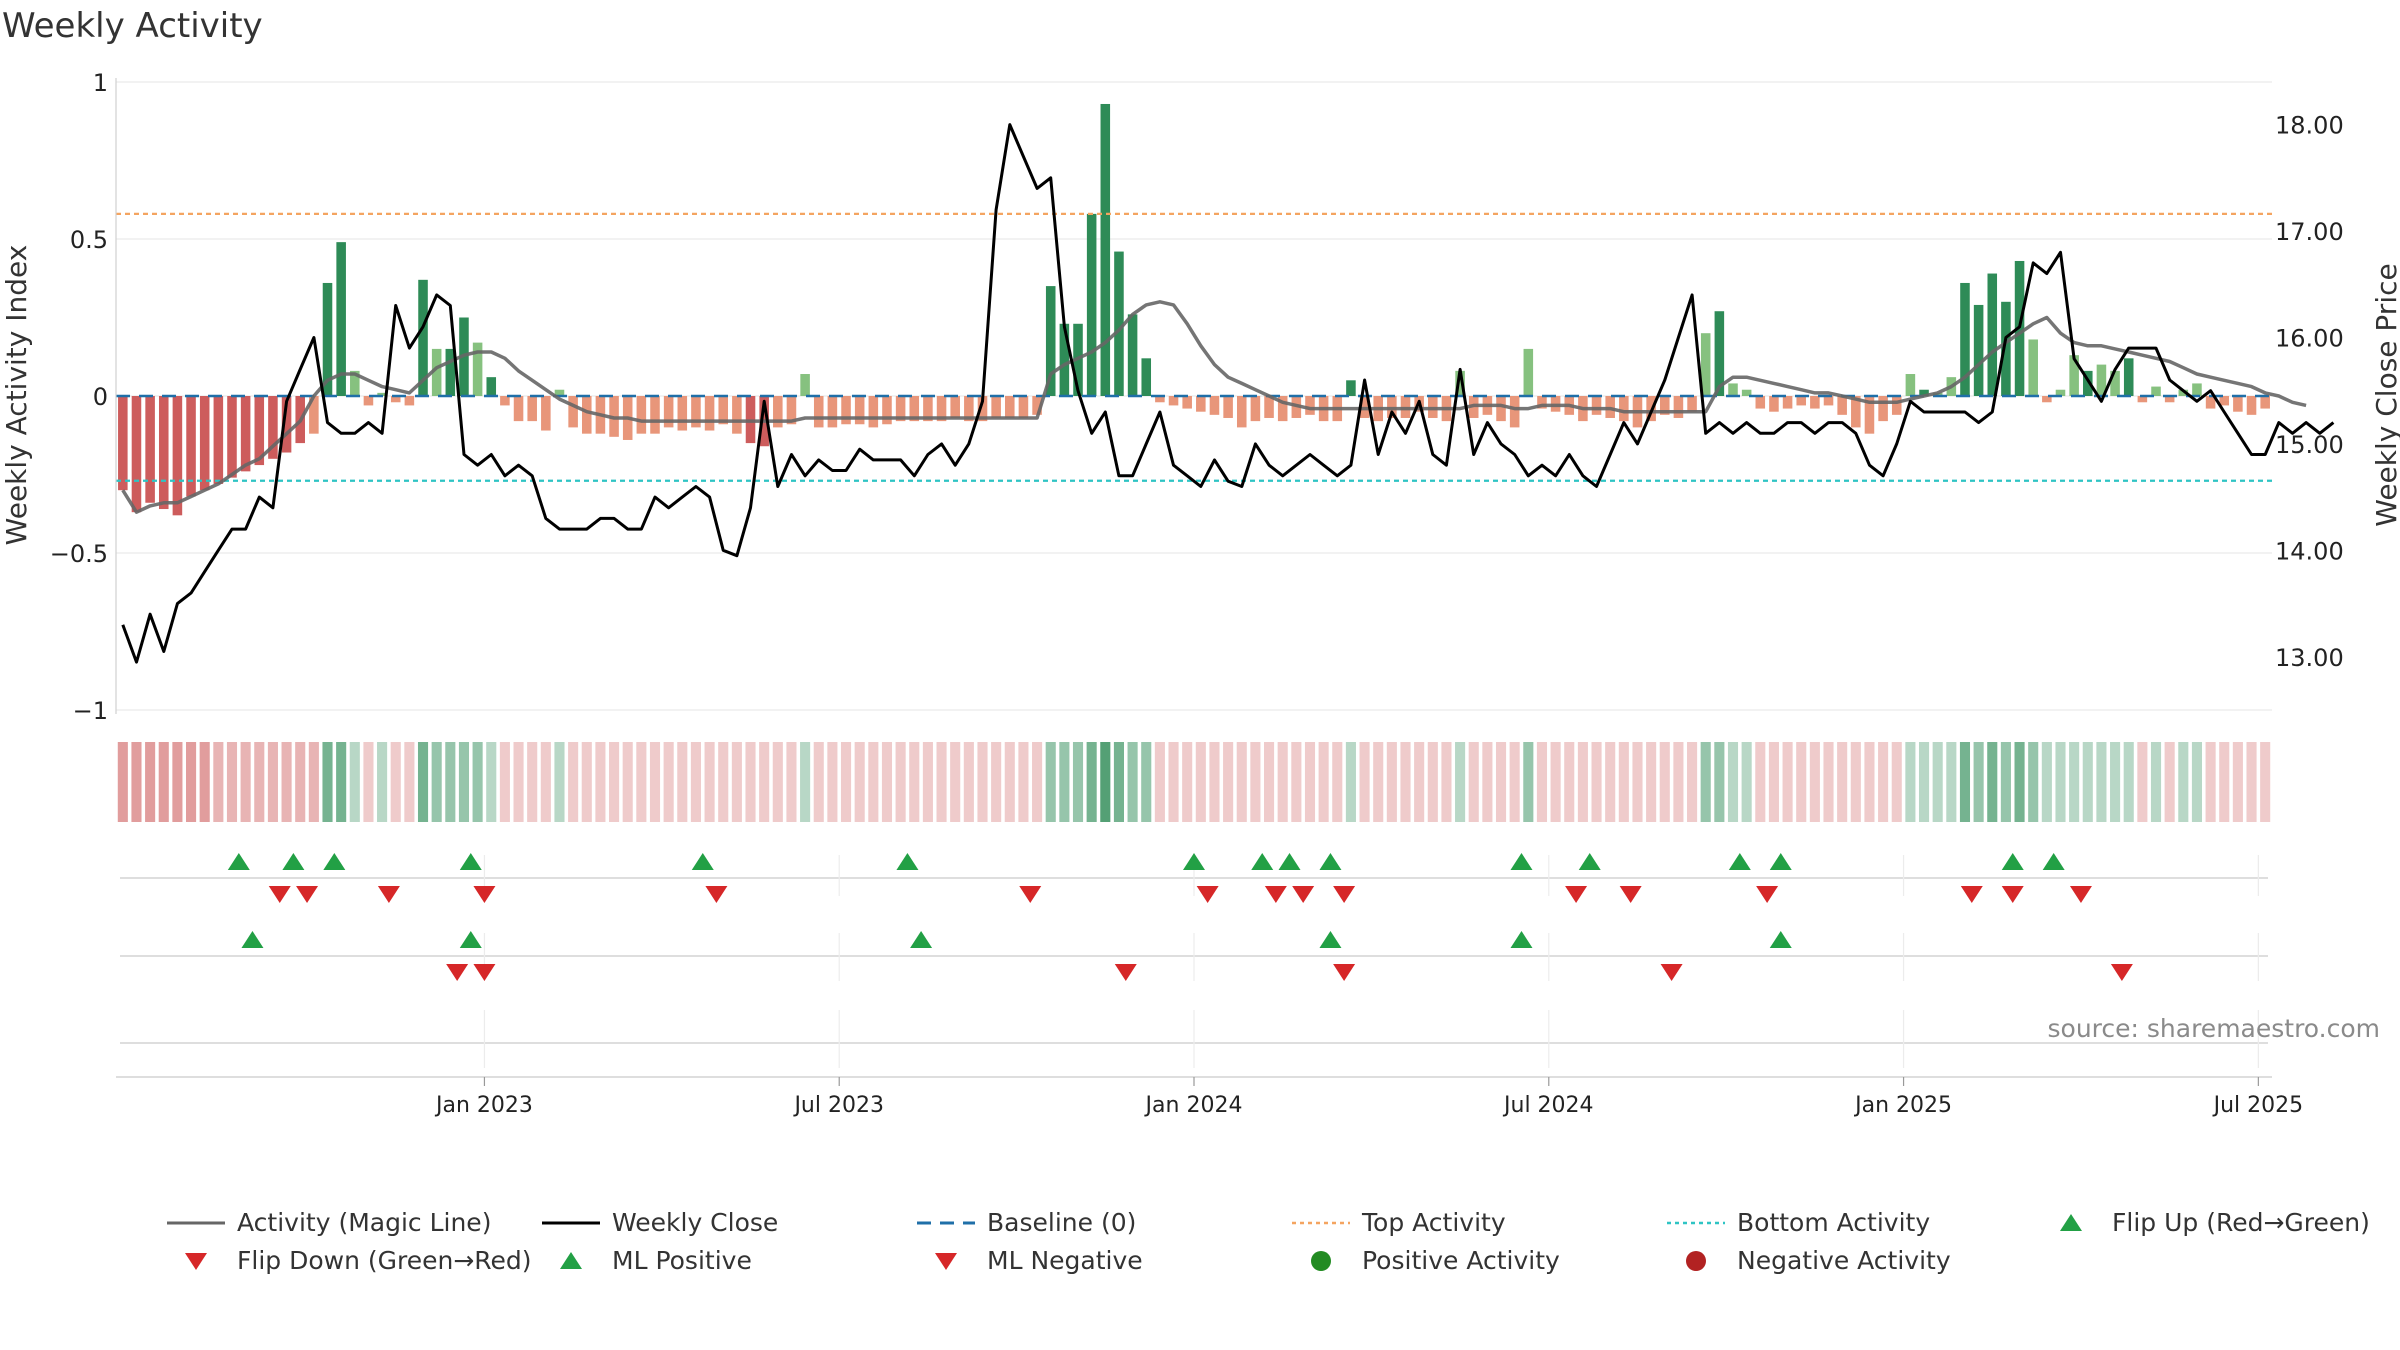 Image resolution: width=2400 pixels, height=1350 pixels. What do you see at coordinates (1398, 1222) in the screenshot?
I see `legend-item-top: Top Activity` at bounding box center [1398, 1222].